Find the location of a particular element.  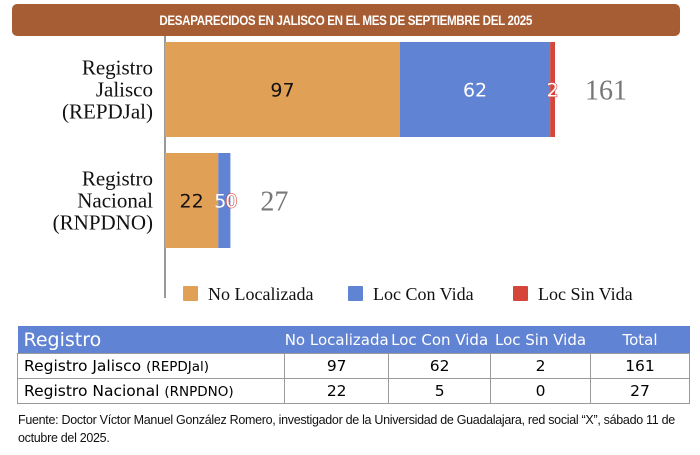

legend-label: No Localizada is located at coordinates (260, 294).